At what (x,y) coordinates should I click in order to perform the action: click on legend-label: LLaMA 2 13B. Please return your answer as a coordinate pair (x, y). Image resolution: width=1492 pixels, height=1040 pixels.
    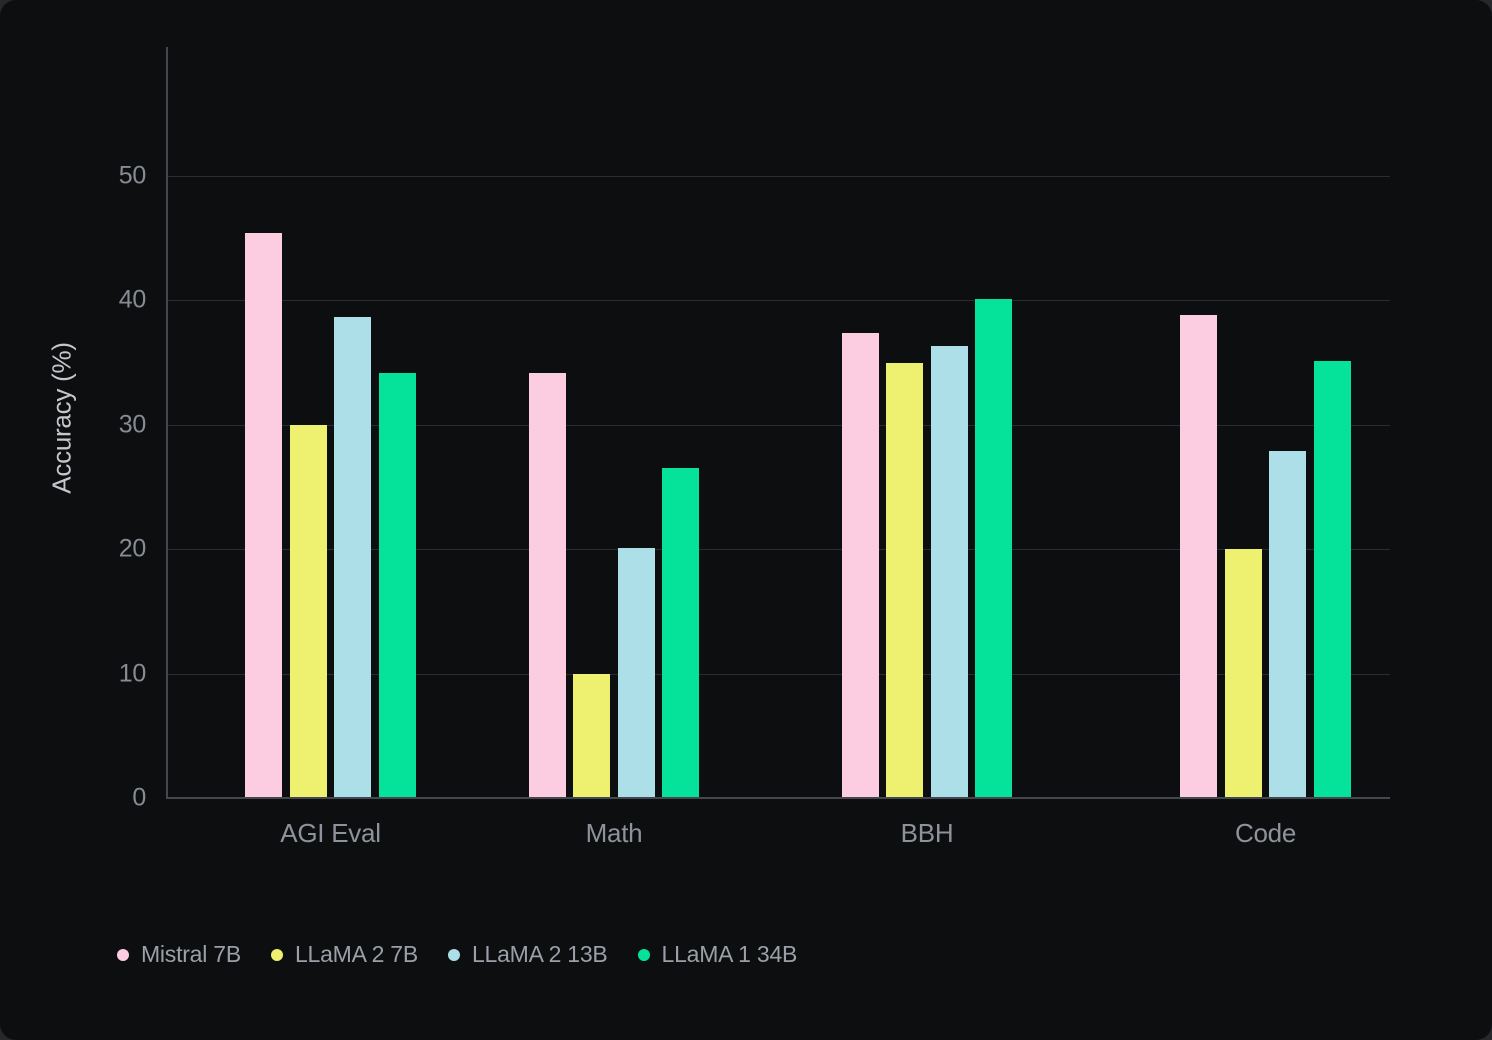
    Looking at the image, I should click on (539, 954).